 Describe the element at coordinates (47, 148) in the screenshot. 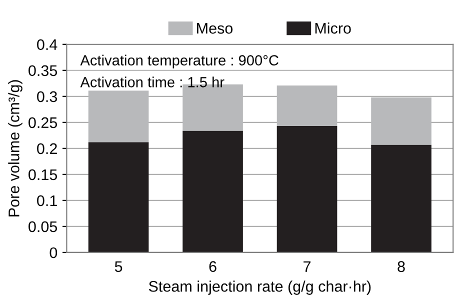

I see `y-tick-label: 0.2` at that location.